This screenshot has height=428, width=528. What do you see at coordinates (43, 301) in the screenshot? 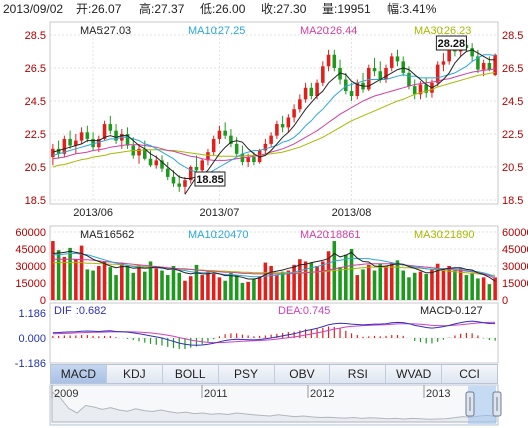
I see `volume-tick-left: 0` at bounding box center [43, 301].